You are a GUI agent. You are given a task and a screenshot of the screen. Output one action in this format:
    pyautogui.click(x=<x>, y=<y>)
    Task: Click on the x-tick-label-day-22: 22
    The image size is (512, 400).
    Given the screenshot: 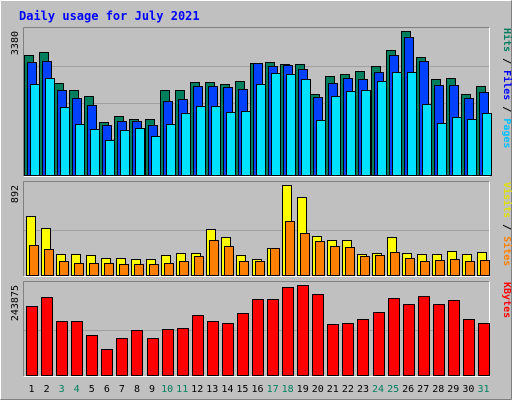 What is the action you would take?
    pyautogui.click(x=348, y=389)
    